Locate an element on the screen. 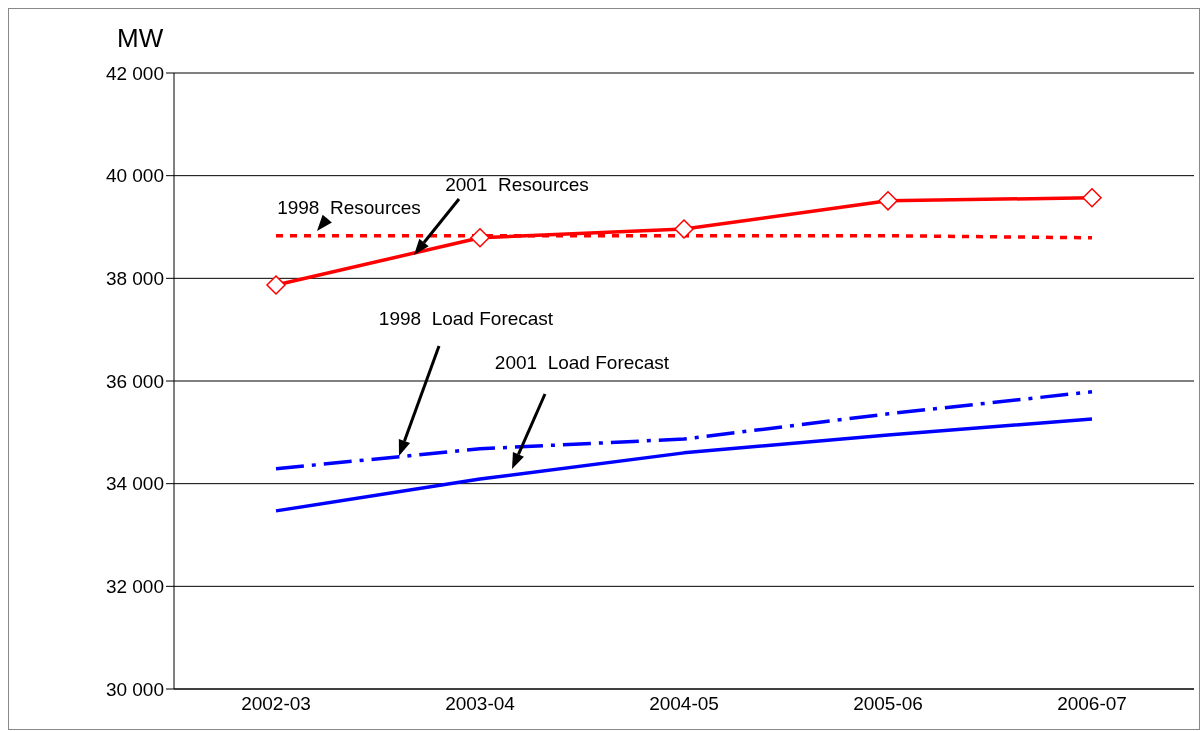  series-label: 1998 Resources is located at coordinates (349, 207).